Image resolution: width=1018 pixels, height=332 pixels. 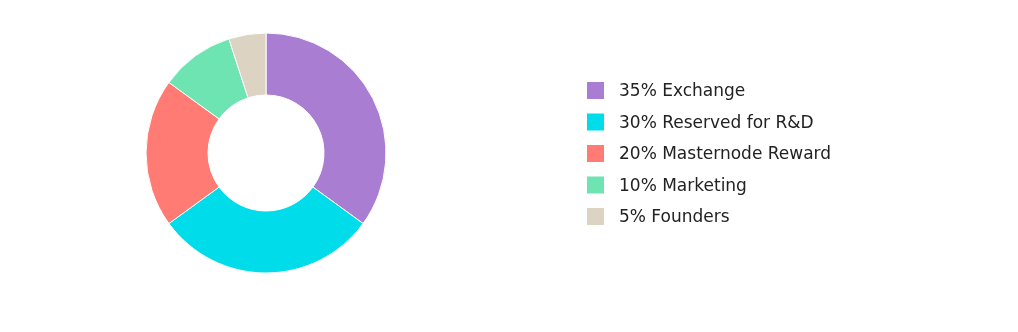 I want to click on legend-label: 10% Marketing, so click(x=683, y=184).